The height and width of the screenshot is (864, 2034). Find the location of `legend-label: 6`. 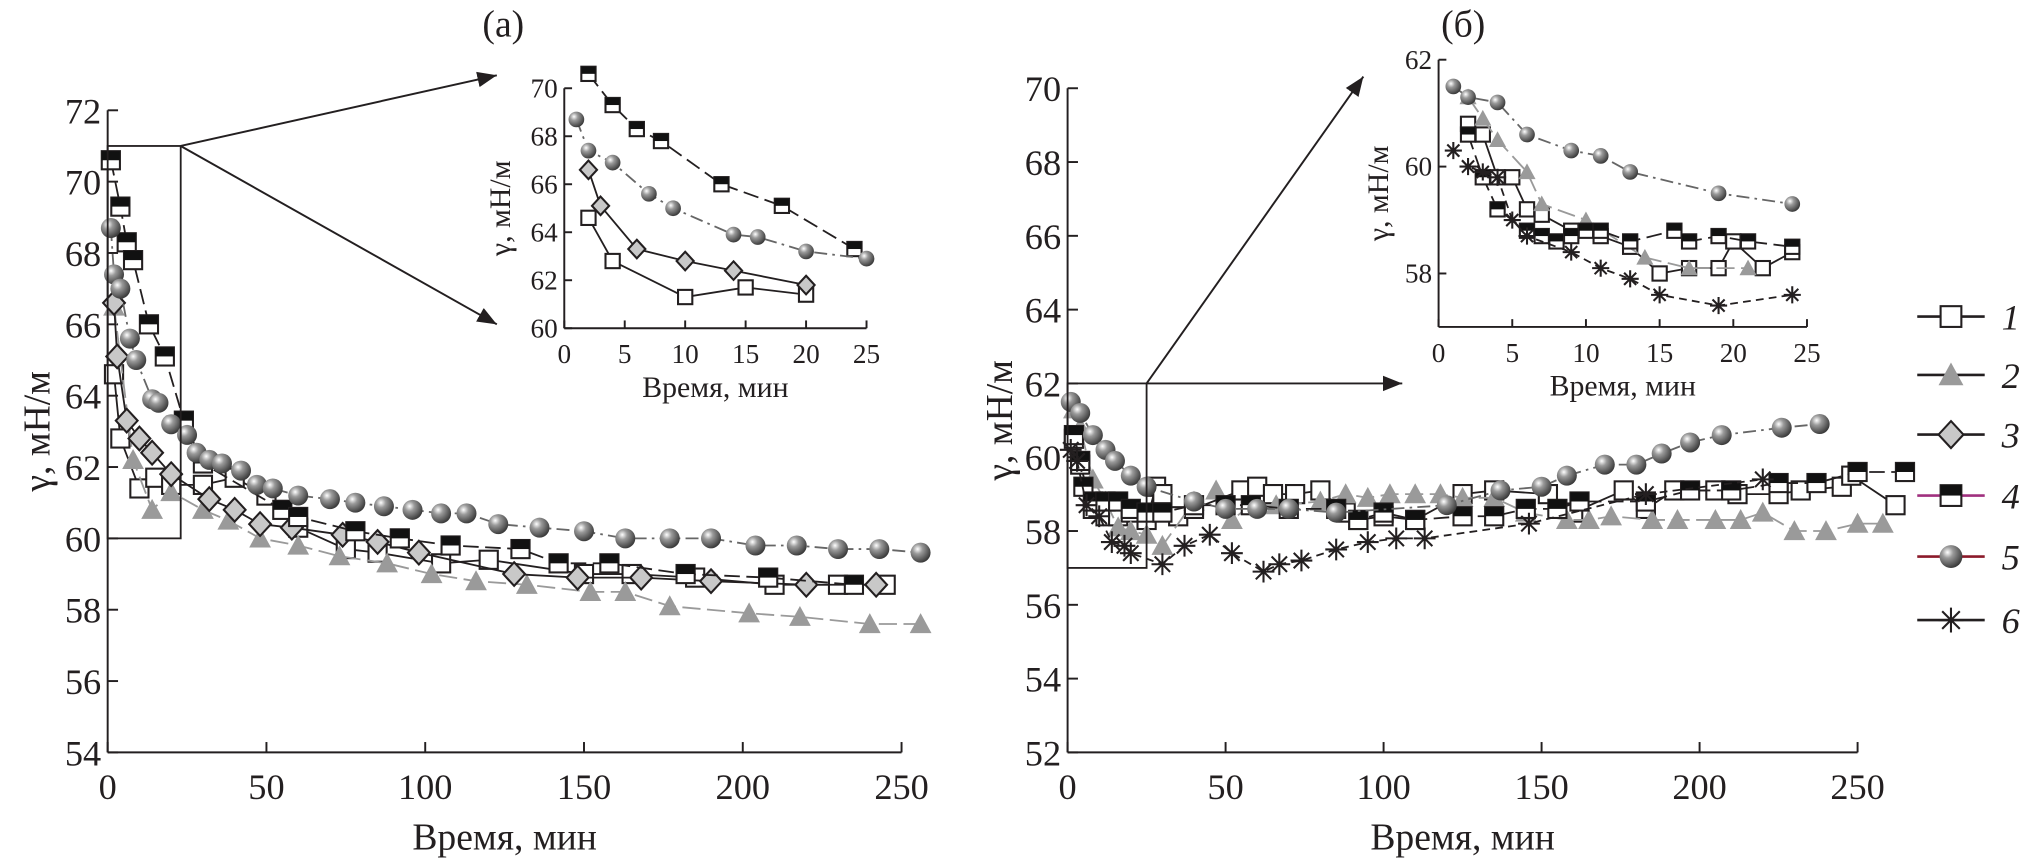

legend-label: 6 is located at coordinates (2011, 621).